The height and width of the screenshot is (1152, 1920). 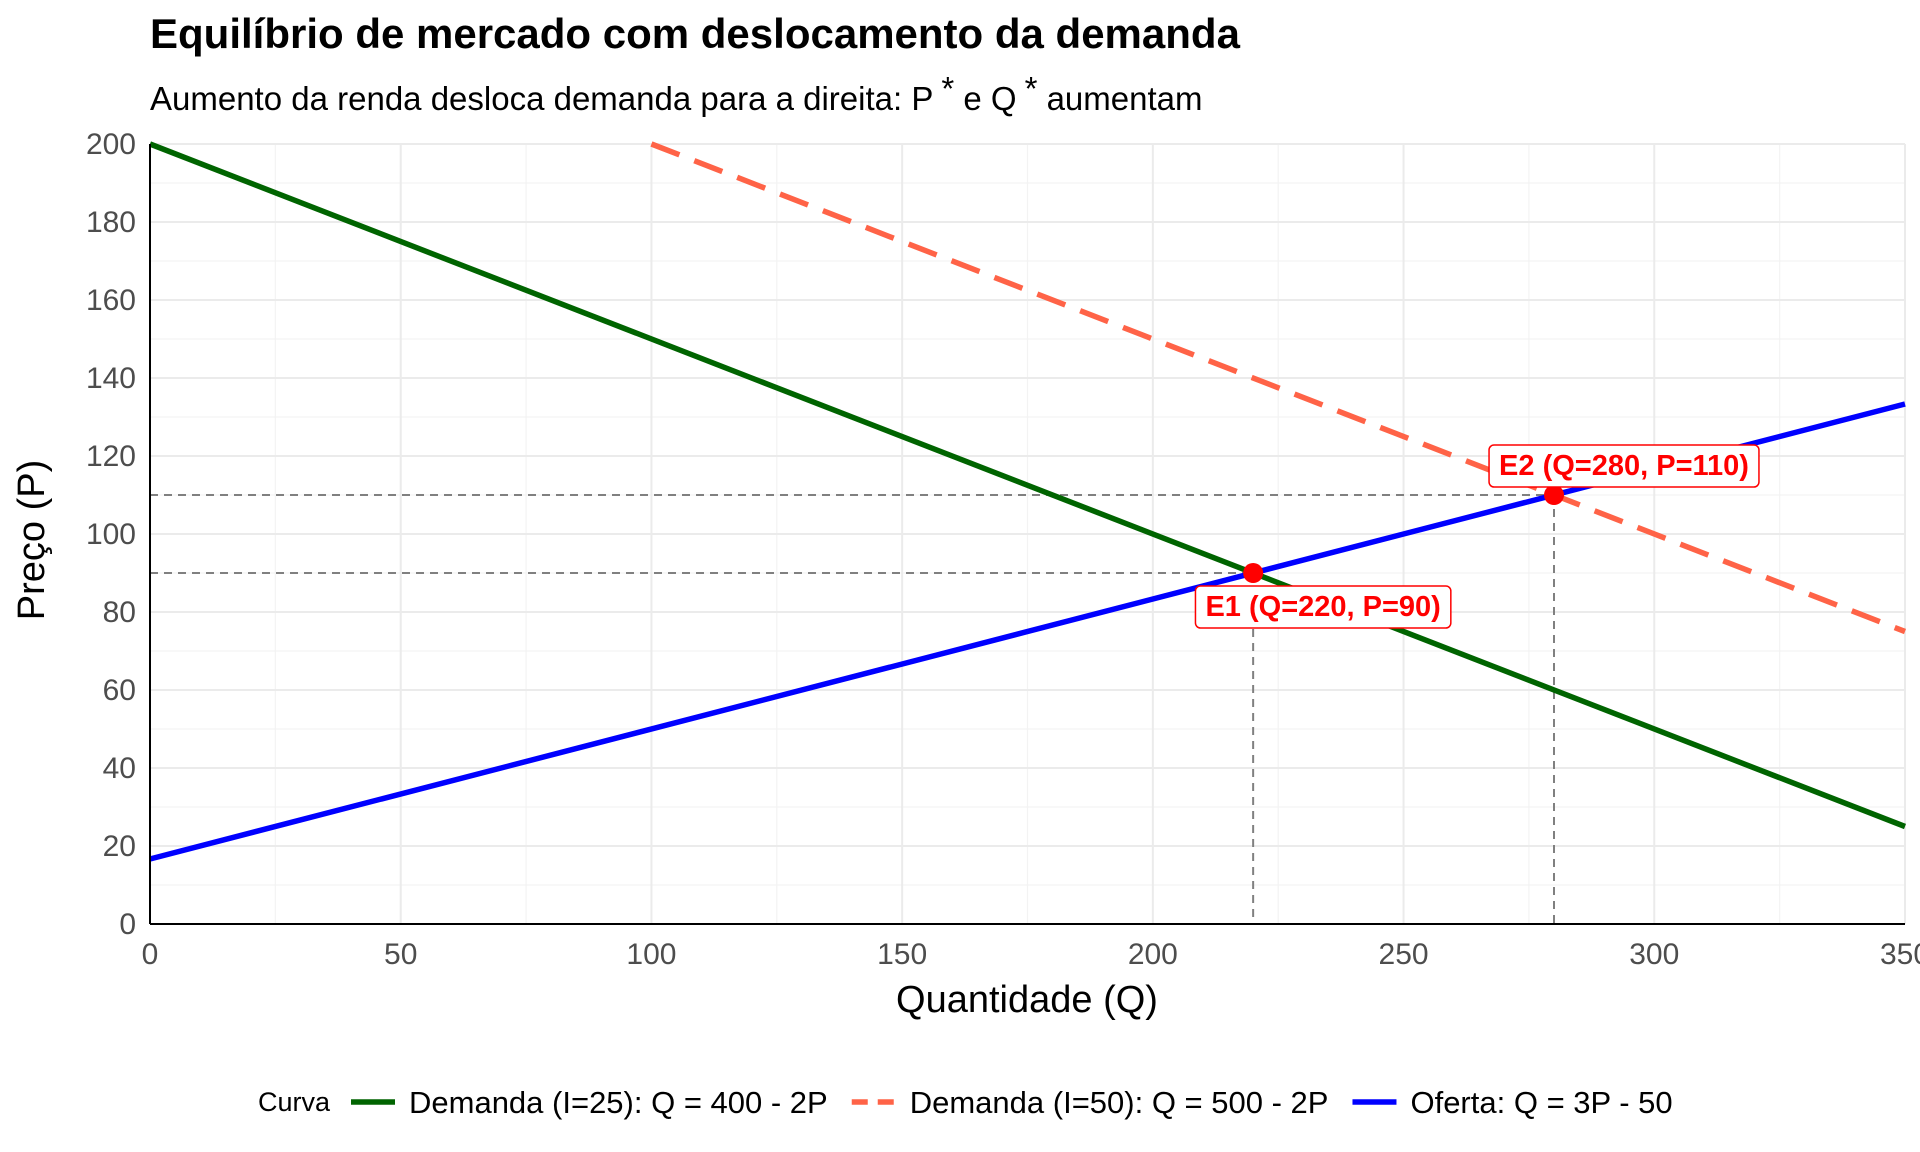 I want to click on equilibrium-label-2: E2 (Q=280, P=110), so click(x=1624, y=466).